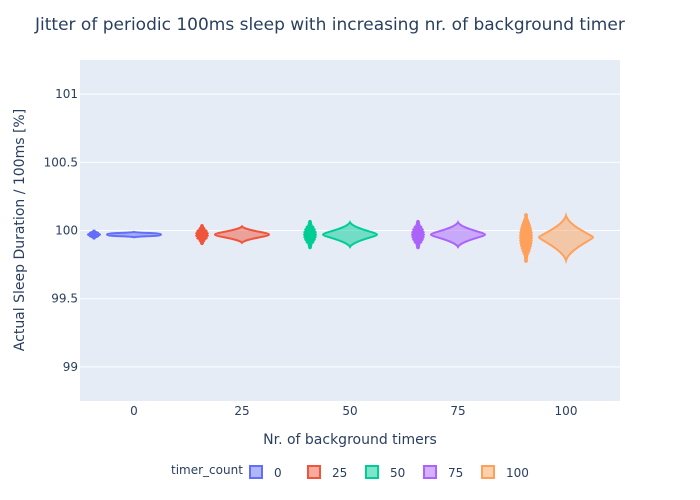 The width and height of the screenshot is (700, 500). I want to click on legend-item-100: 100, so click(505, 472).